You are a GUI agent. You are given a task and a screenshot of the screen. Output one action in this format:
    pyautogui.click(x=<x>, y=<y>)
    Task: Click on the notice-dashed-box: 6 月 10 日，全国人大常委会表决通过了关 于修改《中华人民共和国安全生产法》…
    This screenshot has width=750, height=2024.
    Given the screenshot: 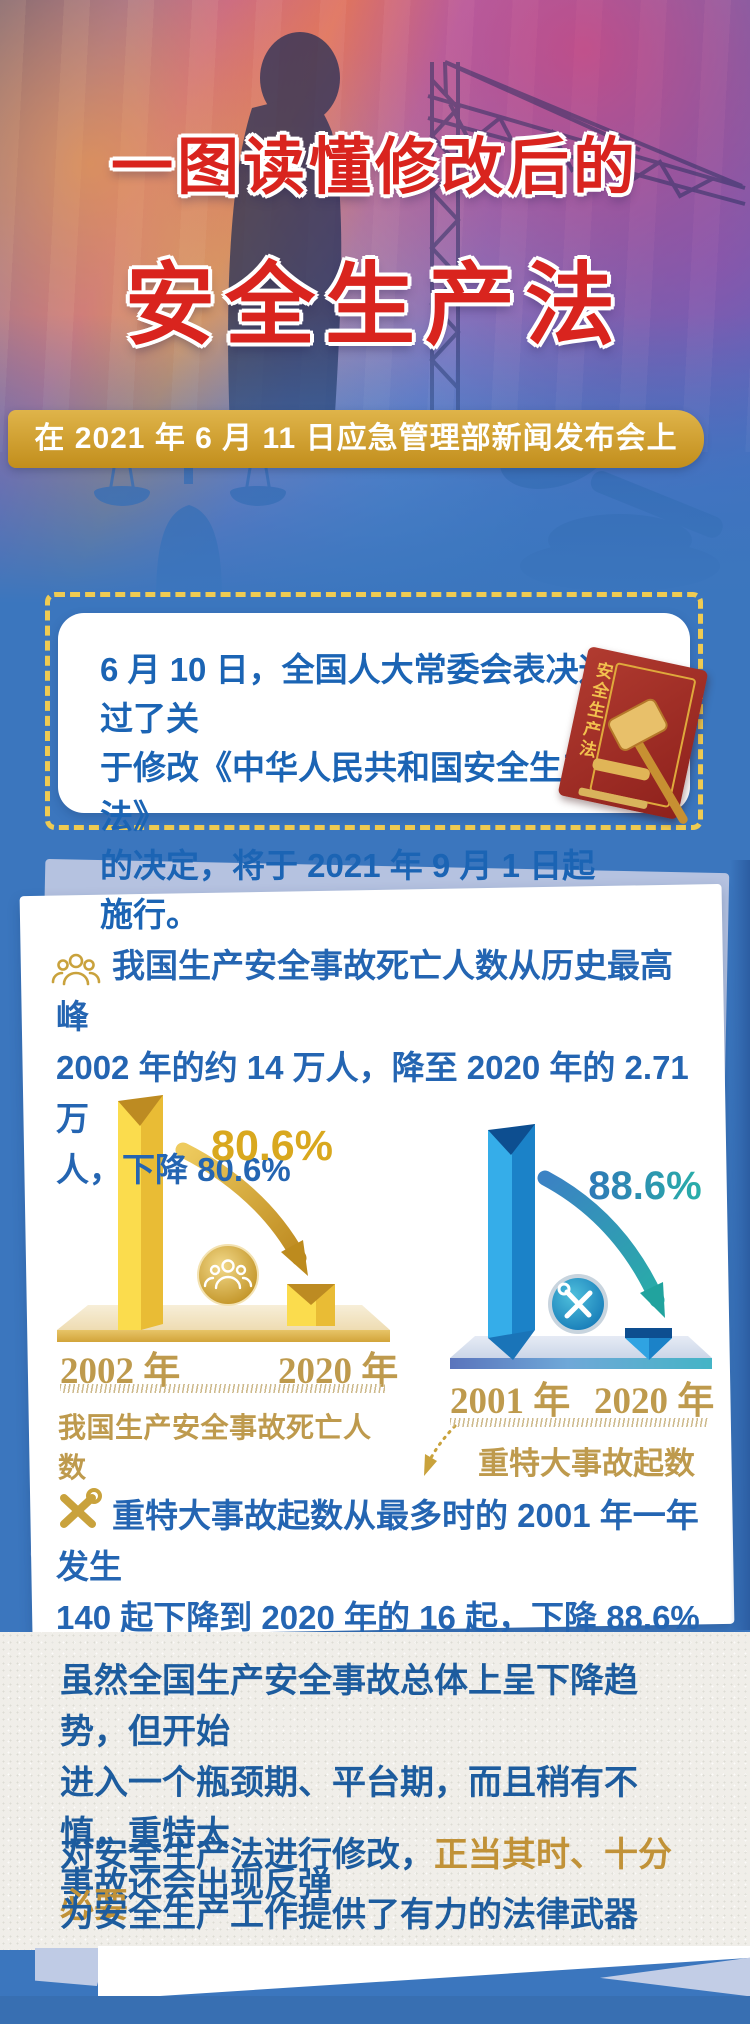 What is the action you would take?
    pyautogui.click(x=377, y=762)
    